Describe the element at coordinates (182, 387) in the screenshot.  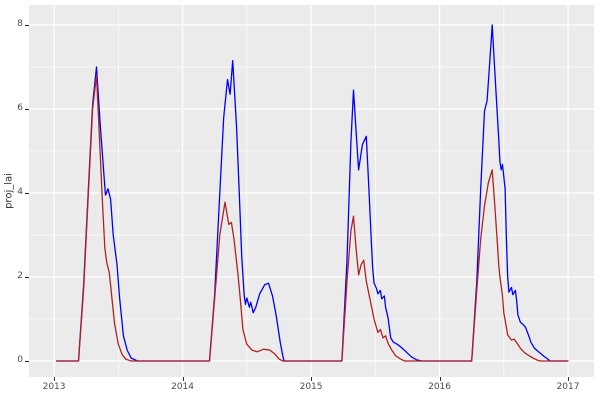
I see `x-tick-label: 2014` at that location.